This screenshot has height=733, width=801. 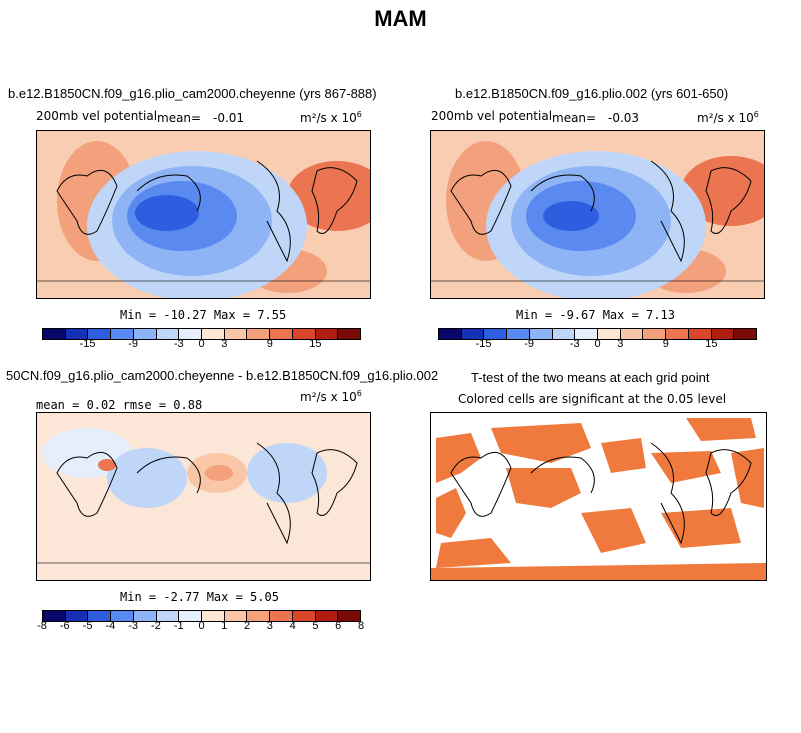 I want to click on panel2-colorbar-labels: -15 -9 -3 0 3 9 15, so click(x=596, y=345).